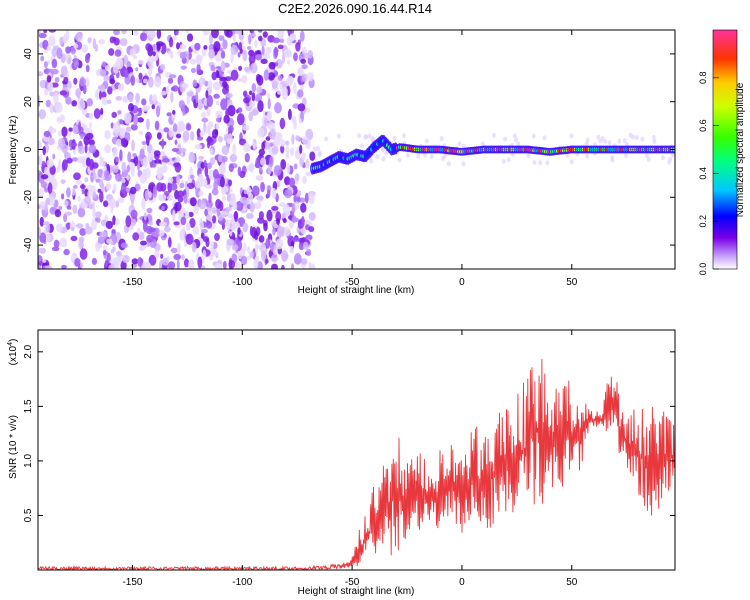  I want to click on snr-y-tick-label: 0.5, so click(28, 515).